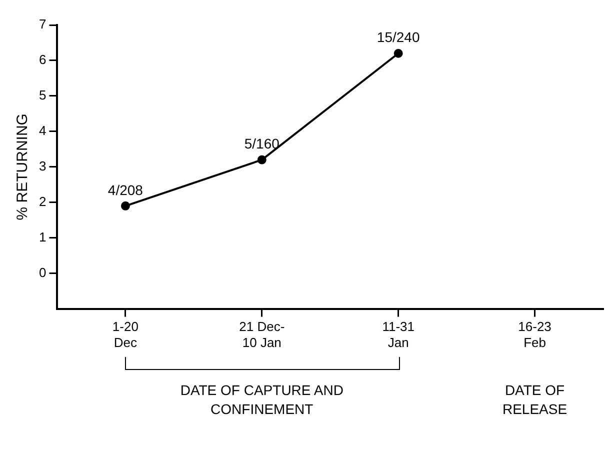  What do you see at coordinates (125, 334) in the screenshot?
I see `x-tick-label: 1-20 Dec` at bounding box center [125, 334].